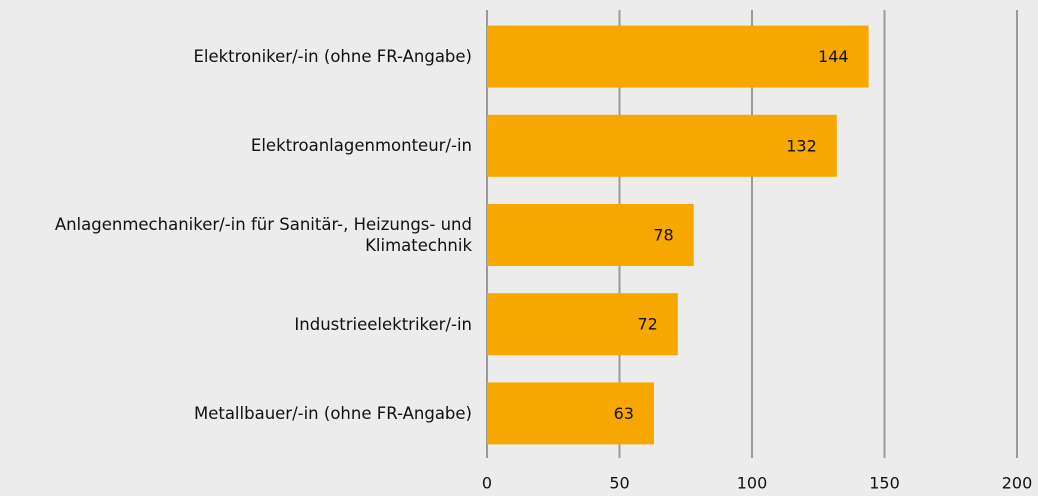 The width and height of the screenshot is (1038, 496). What do you see at coordinates (1017, 483) in the screenshot?
I see `x-tick-label: 200` at bounding box center [1017, 483].